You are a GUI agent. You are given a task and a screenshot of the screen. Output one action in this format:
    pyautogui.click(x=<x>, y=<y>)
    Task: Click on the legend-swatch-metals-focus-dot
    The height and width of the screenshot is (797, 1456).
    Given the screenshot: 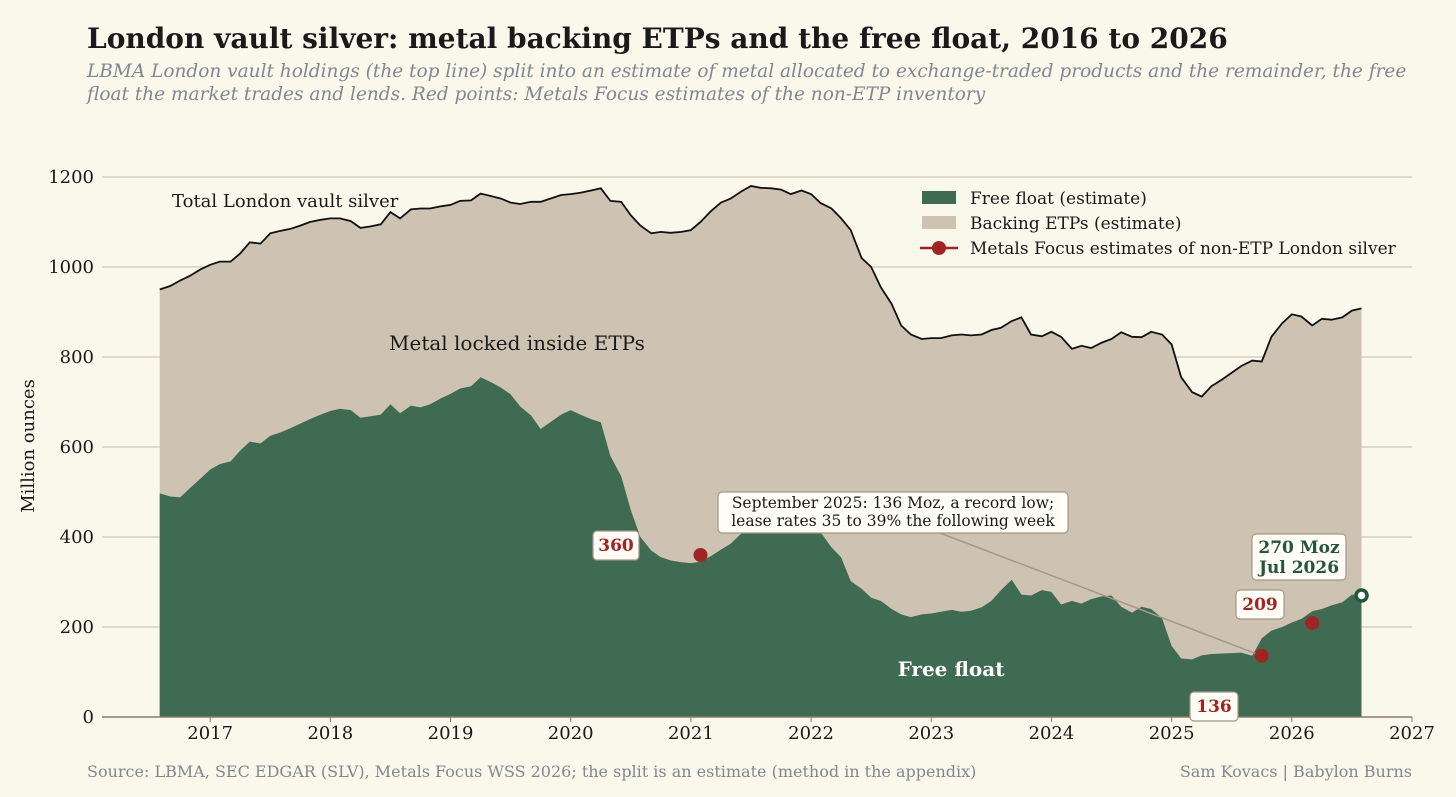 What is the action you would take?
    pyautogui.click(x=939, y=248)
    